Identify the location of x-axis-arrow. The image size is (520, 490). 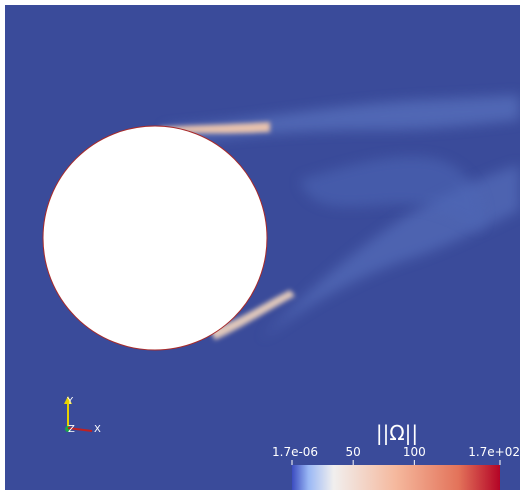
(80, 429).